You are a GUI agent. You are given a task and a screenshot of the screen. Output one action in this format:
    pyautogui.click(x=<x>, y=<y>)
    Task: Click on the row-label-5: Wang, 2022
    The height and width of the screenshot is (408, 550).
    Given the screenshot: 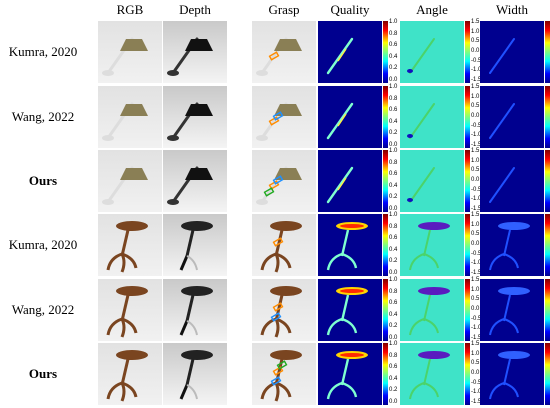 What is the action you would take?
    pyautogui.click(x=43, y=309)
    